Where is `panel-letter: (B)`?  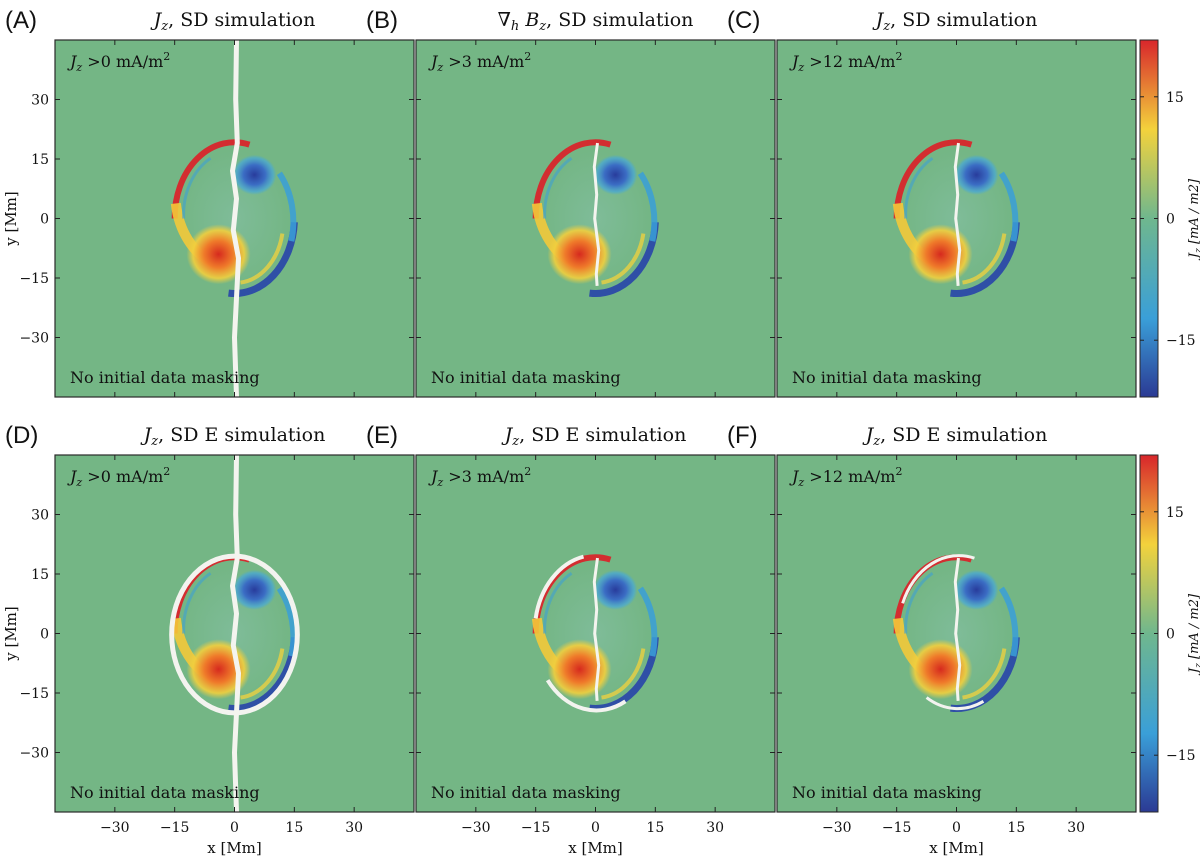
panel-letter: (B) is located at coordinates (382, 20).